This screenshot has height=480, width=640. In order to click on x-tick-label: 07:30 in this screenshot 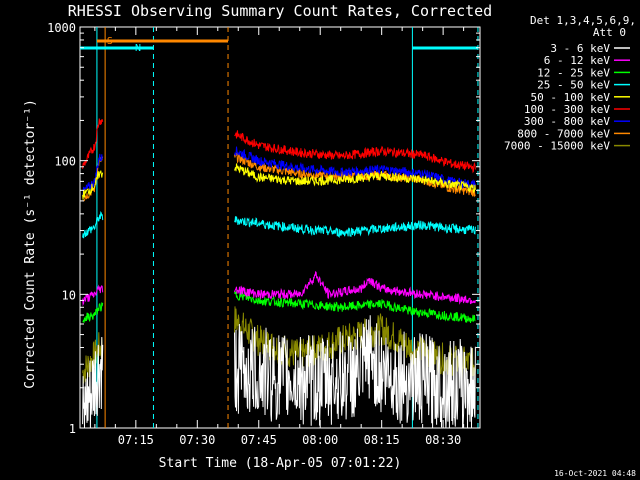, I will do `click(197, 440)`.